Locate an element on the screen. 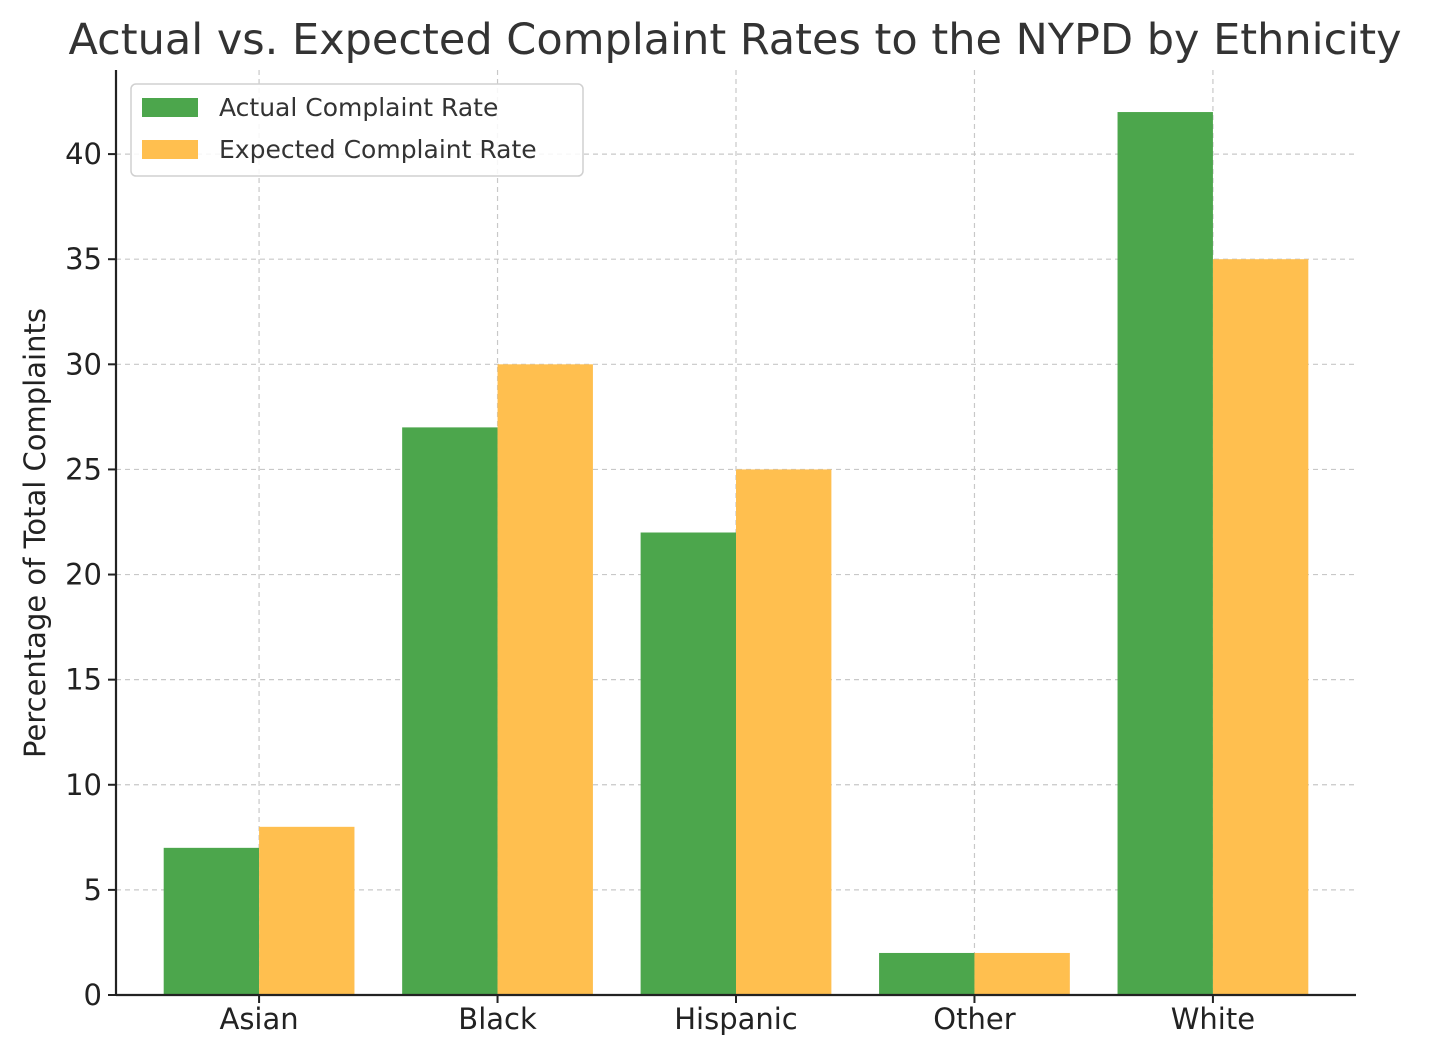 The image size is (1446, 1057). bar-expected-hispanic is located at coordinates (784, 732).